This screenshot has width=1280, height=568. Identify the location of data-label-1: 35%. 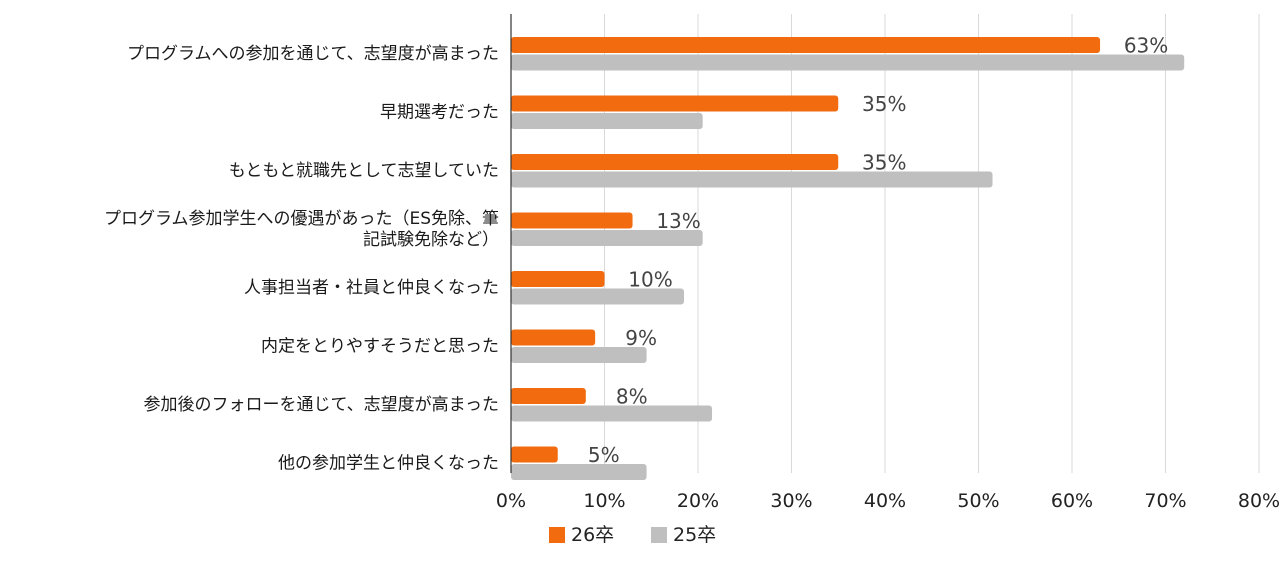
(884, 104).